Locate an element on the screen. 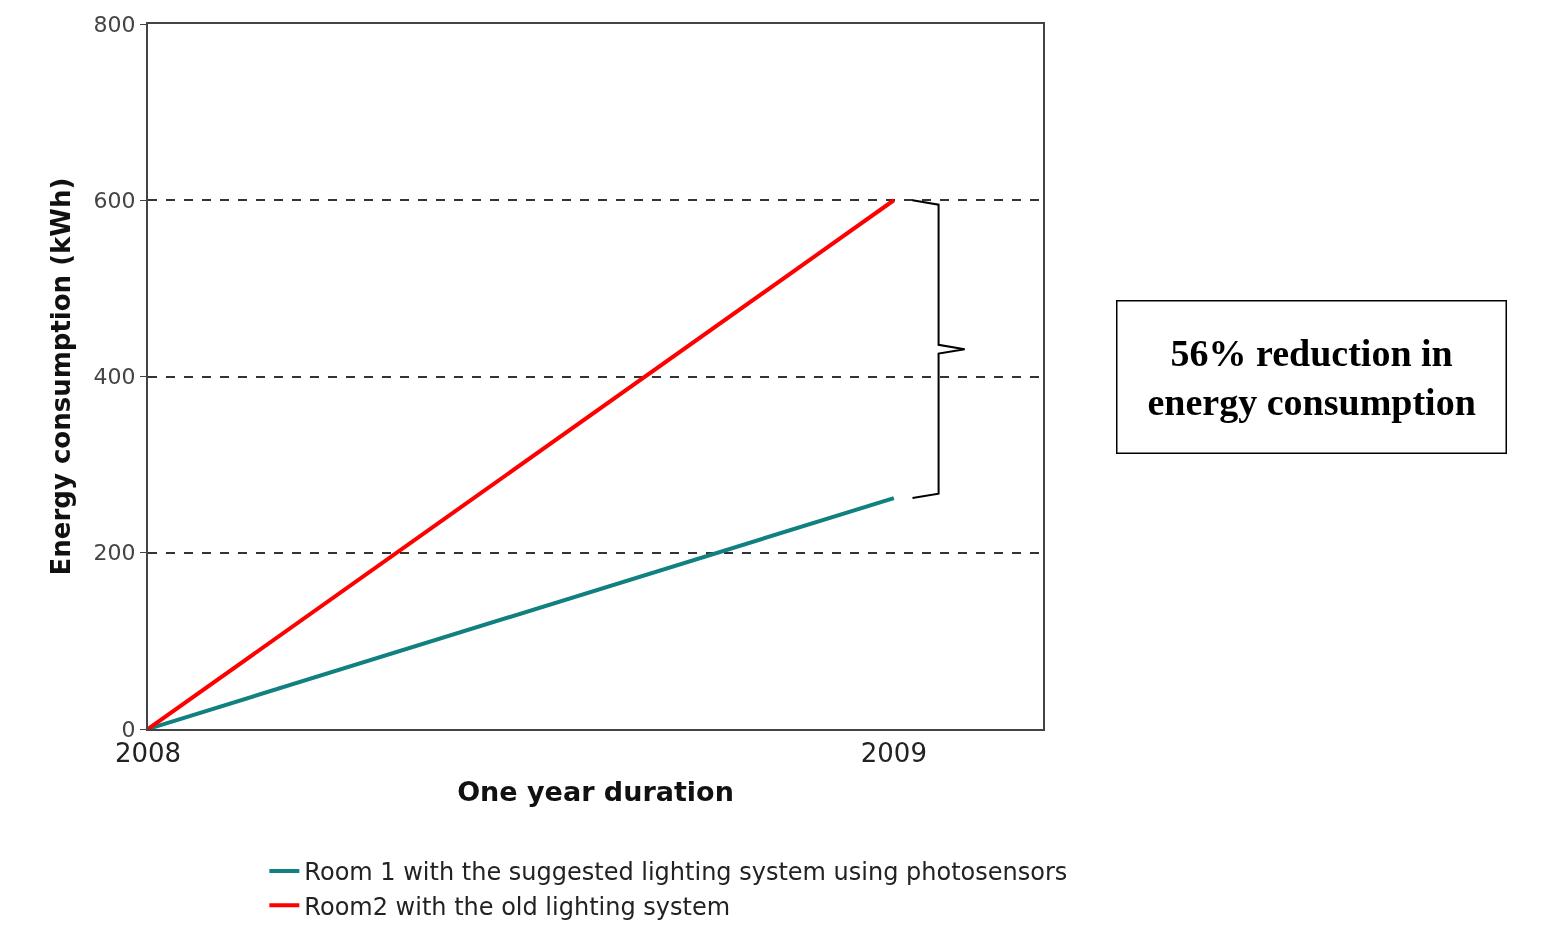 This screenshot has height=940, width=1555. x-tick-label: 2009 is located at coordinates (893, 753).